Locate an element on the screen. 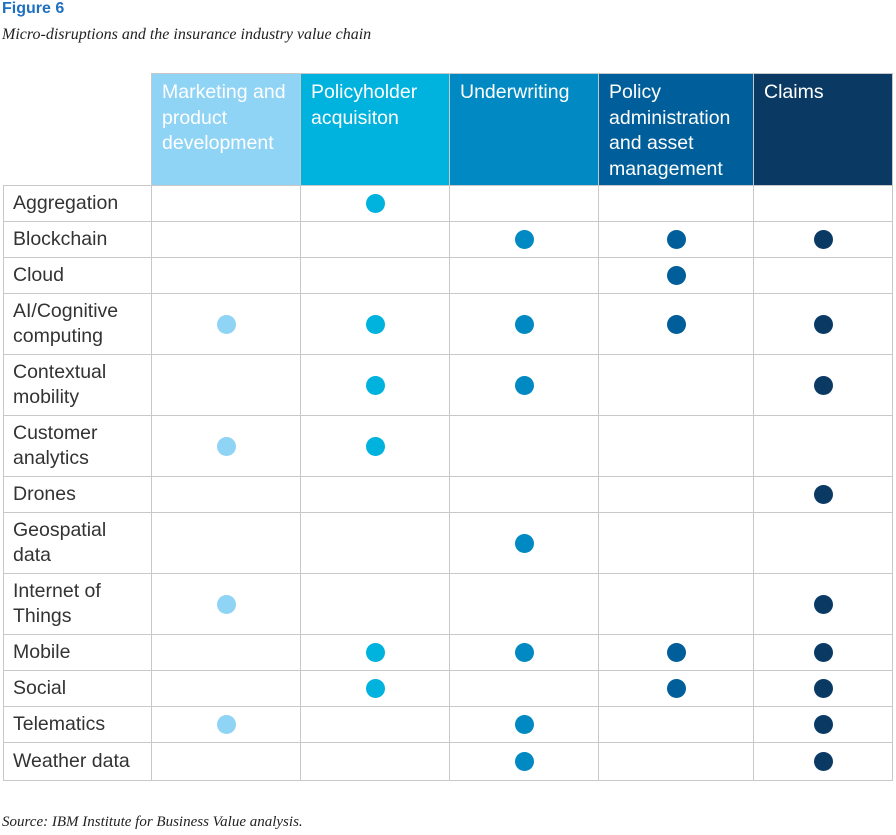 Image resolution: width=896 pixels, height=835 pixels. table-row: Telematics is located at coordinates (448, 724).